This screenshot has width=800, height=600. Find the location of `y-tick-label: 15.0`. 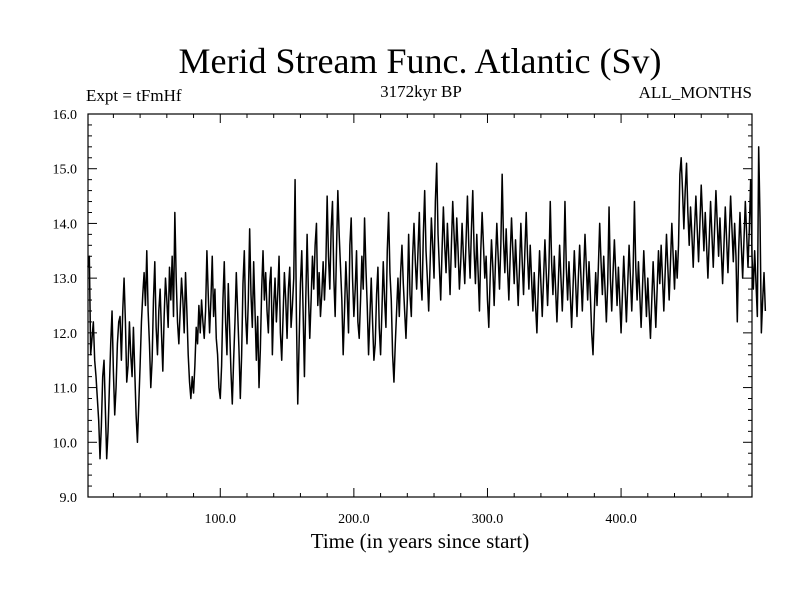

y-tick-label: 15.0 is located at coordinates (65, 170).